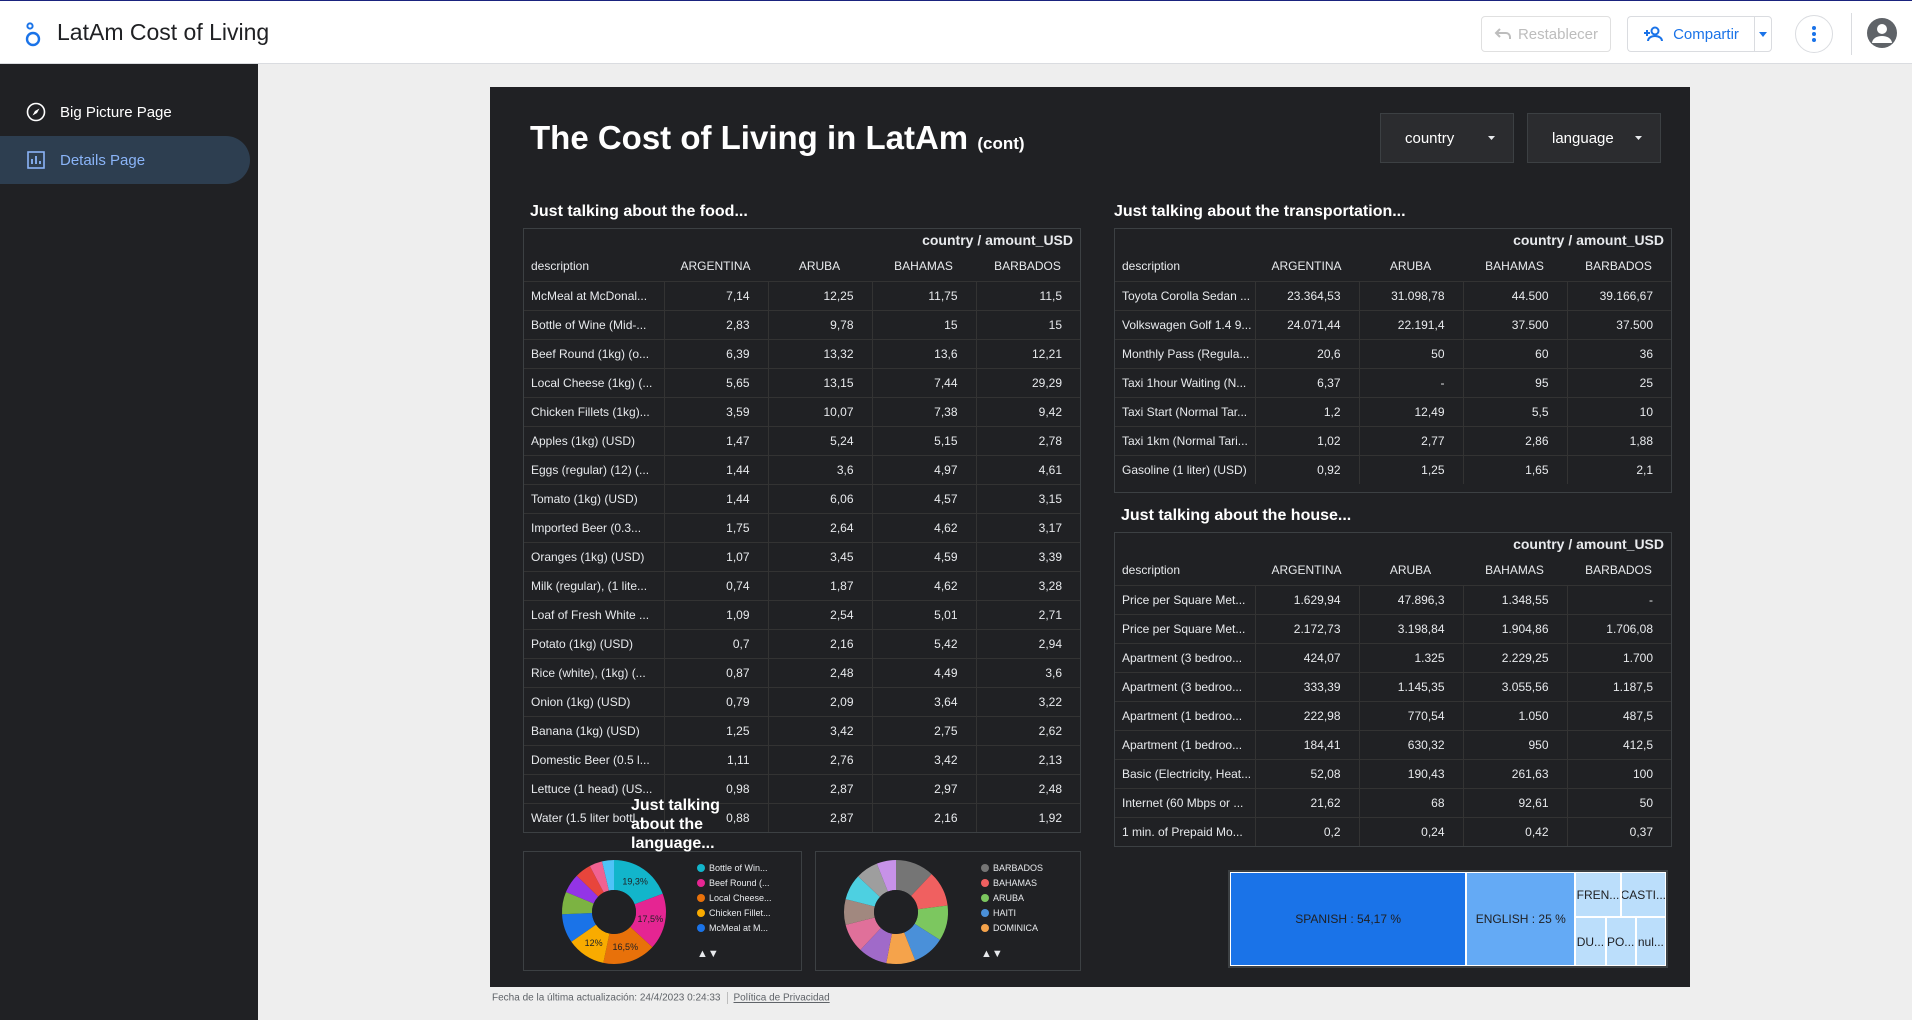 This screenshot has width=1912, height=1020. Describe the element at coordinates (1690, 34) in the screenshot. I see `share-button: Compartir` at that location.